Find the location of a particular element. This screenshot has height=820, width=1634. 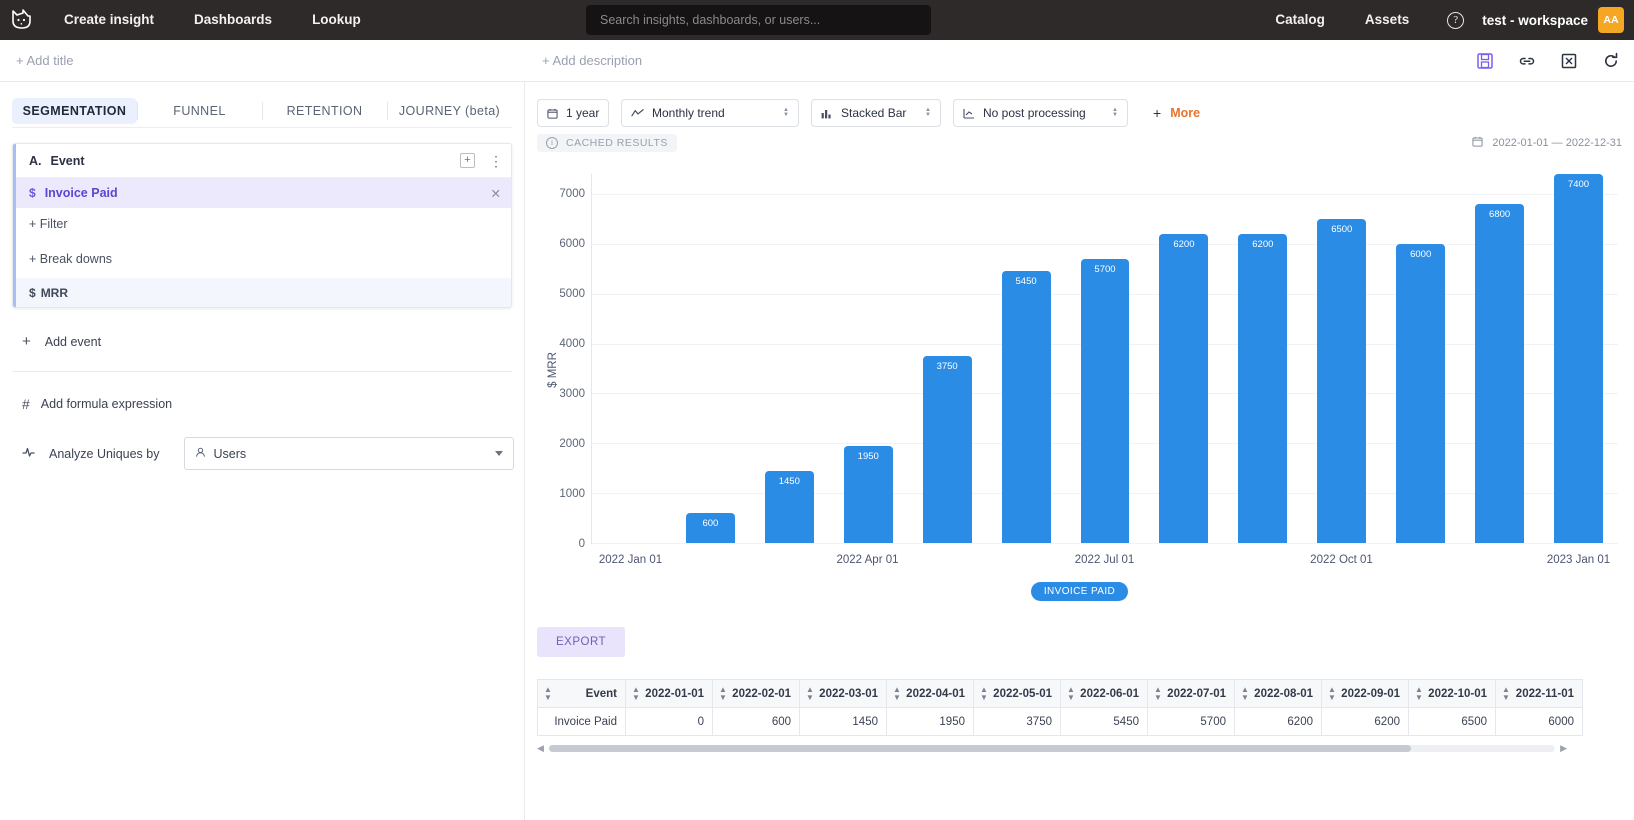

table-column-header: ▲ ▼ 2022-07-01 is located at coordinates (1191, 693).